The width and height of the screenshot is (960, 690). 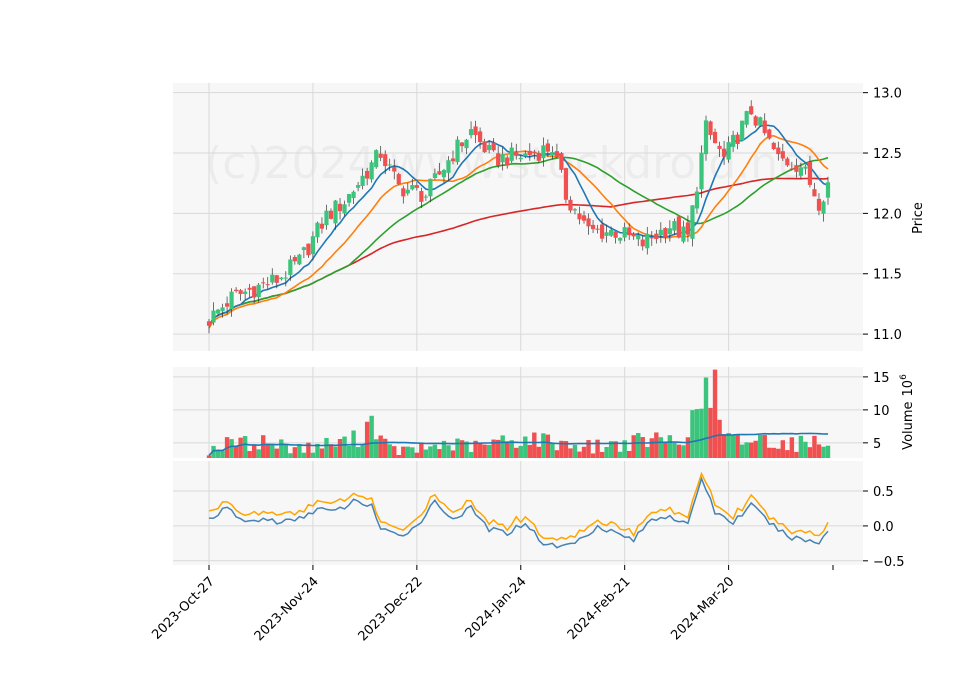 What do you see at coordinates (877, 444) in the screenshot?
I see `volume-tick-label: 5` at bounding box center [877, 444].